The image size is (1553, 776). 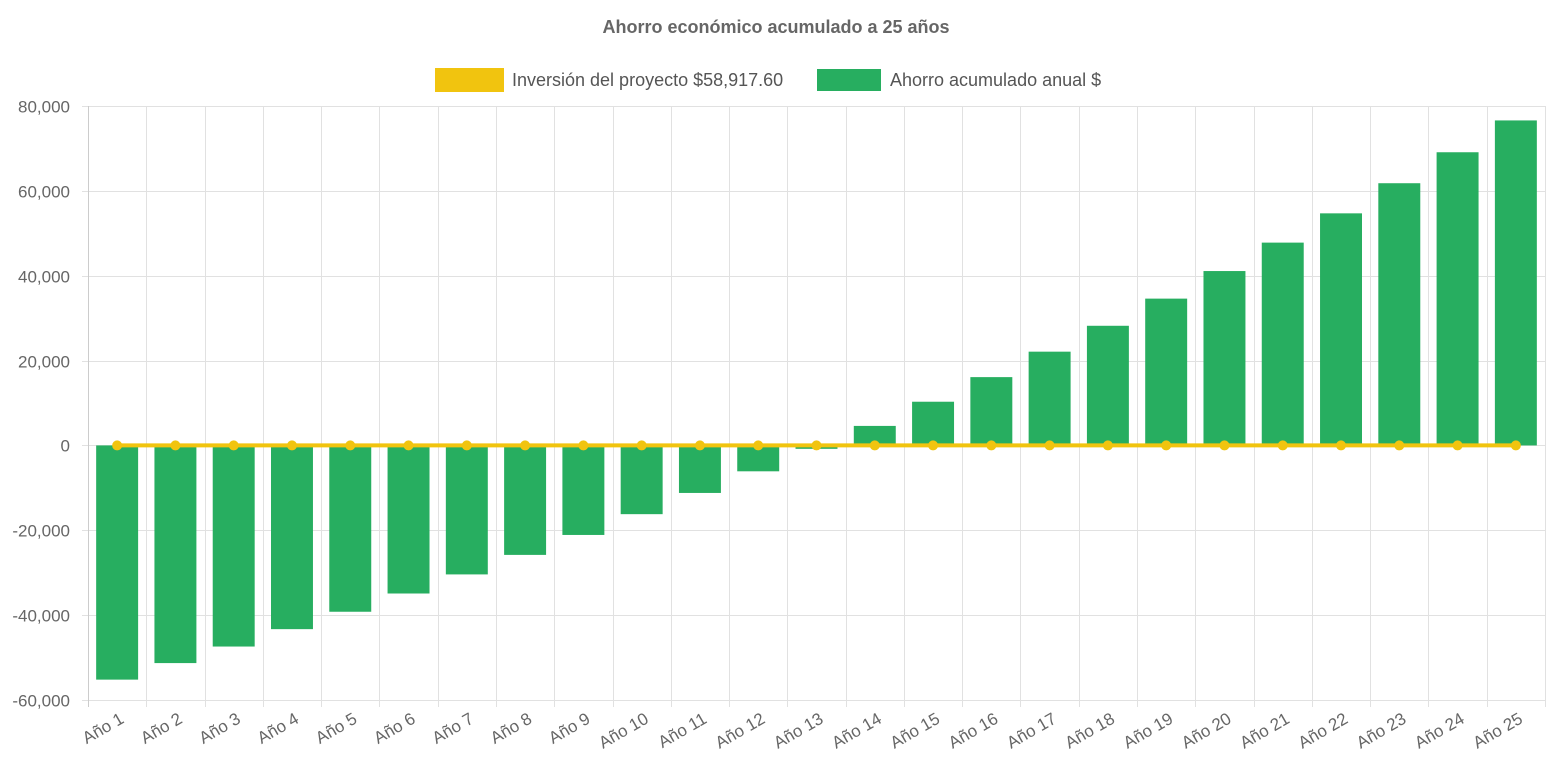 I want to click on y-tick-label: 20,000, so click(x=44, y=362).